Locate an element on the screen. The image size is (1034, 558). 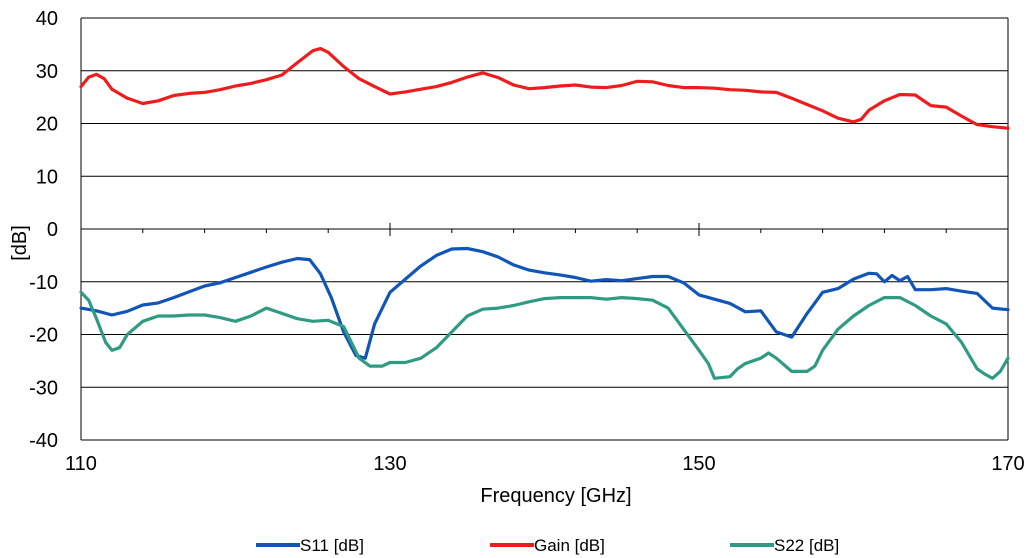
y-tick-label: 0 is located at coordinates (52, 230).